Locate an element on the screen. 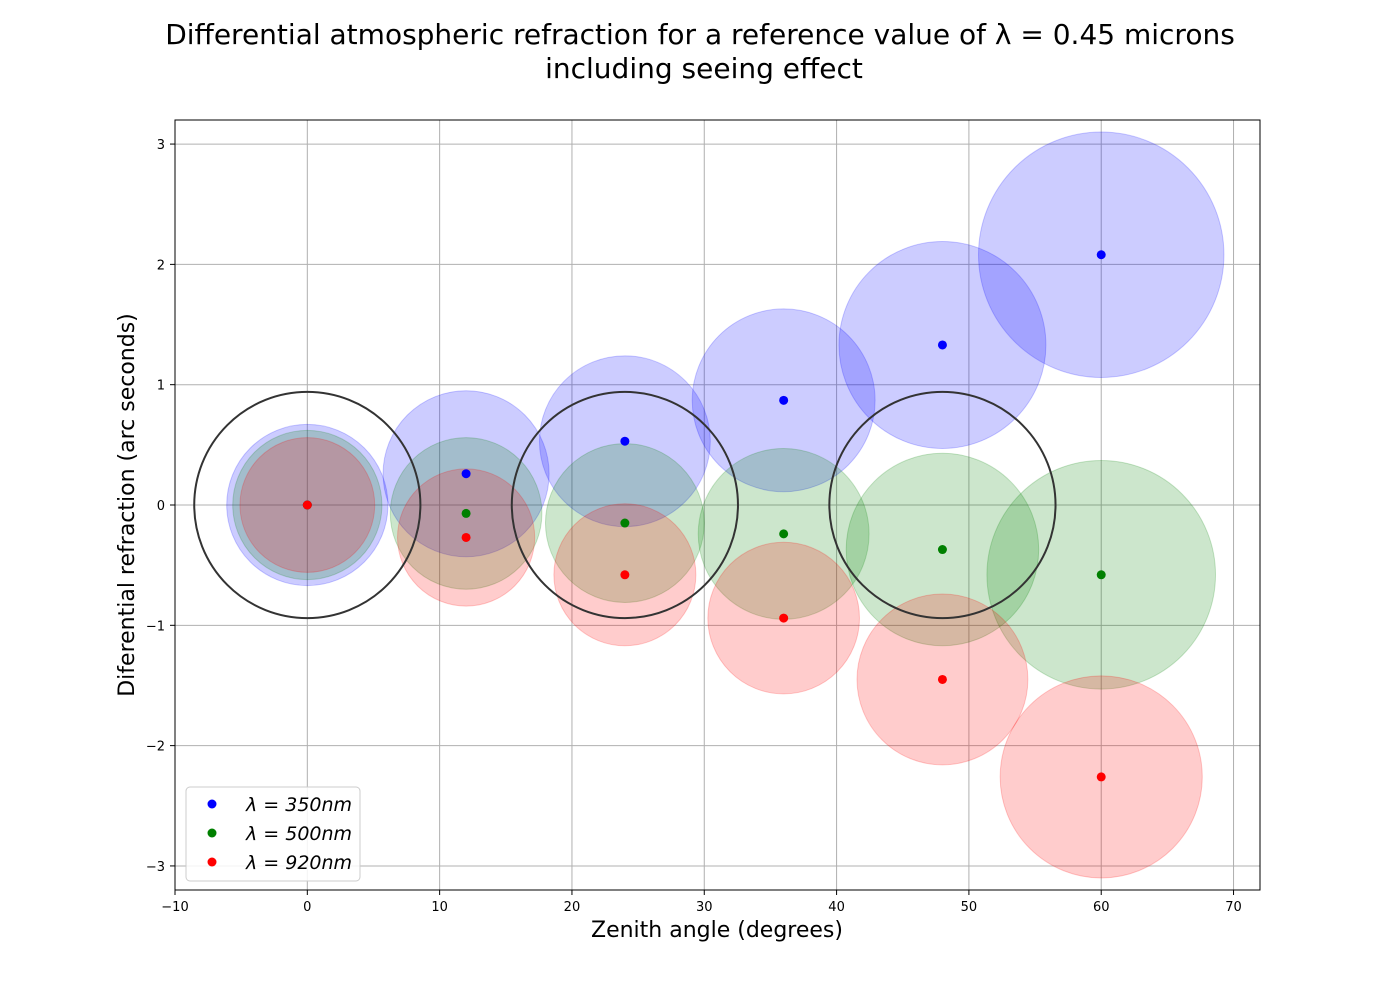 This screenshot has height=1004, width=1400. legend-box is located at coordinates (273, 834).